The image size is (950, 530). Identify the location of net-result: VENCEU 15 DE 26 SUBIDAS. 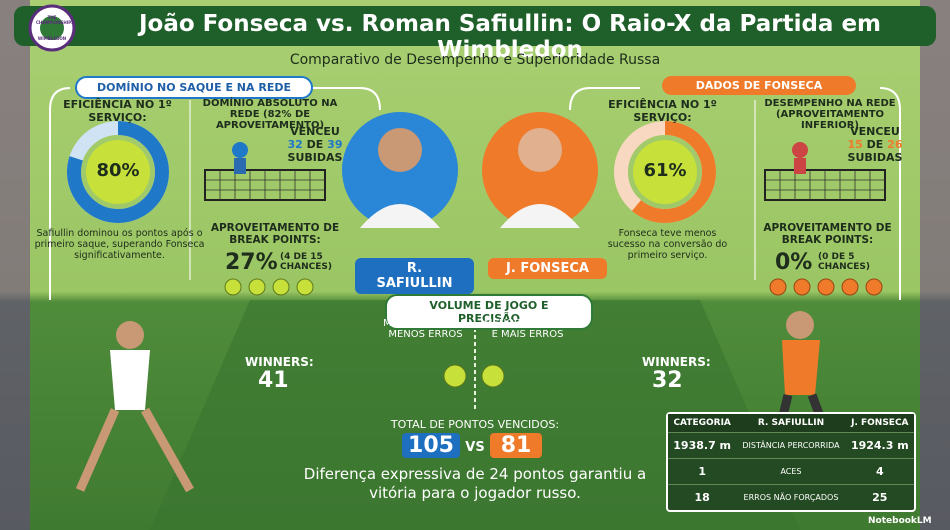
(875, 144).